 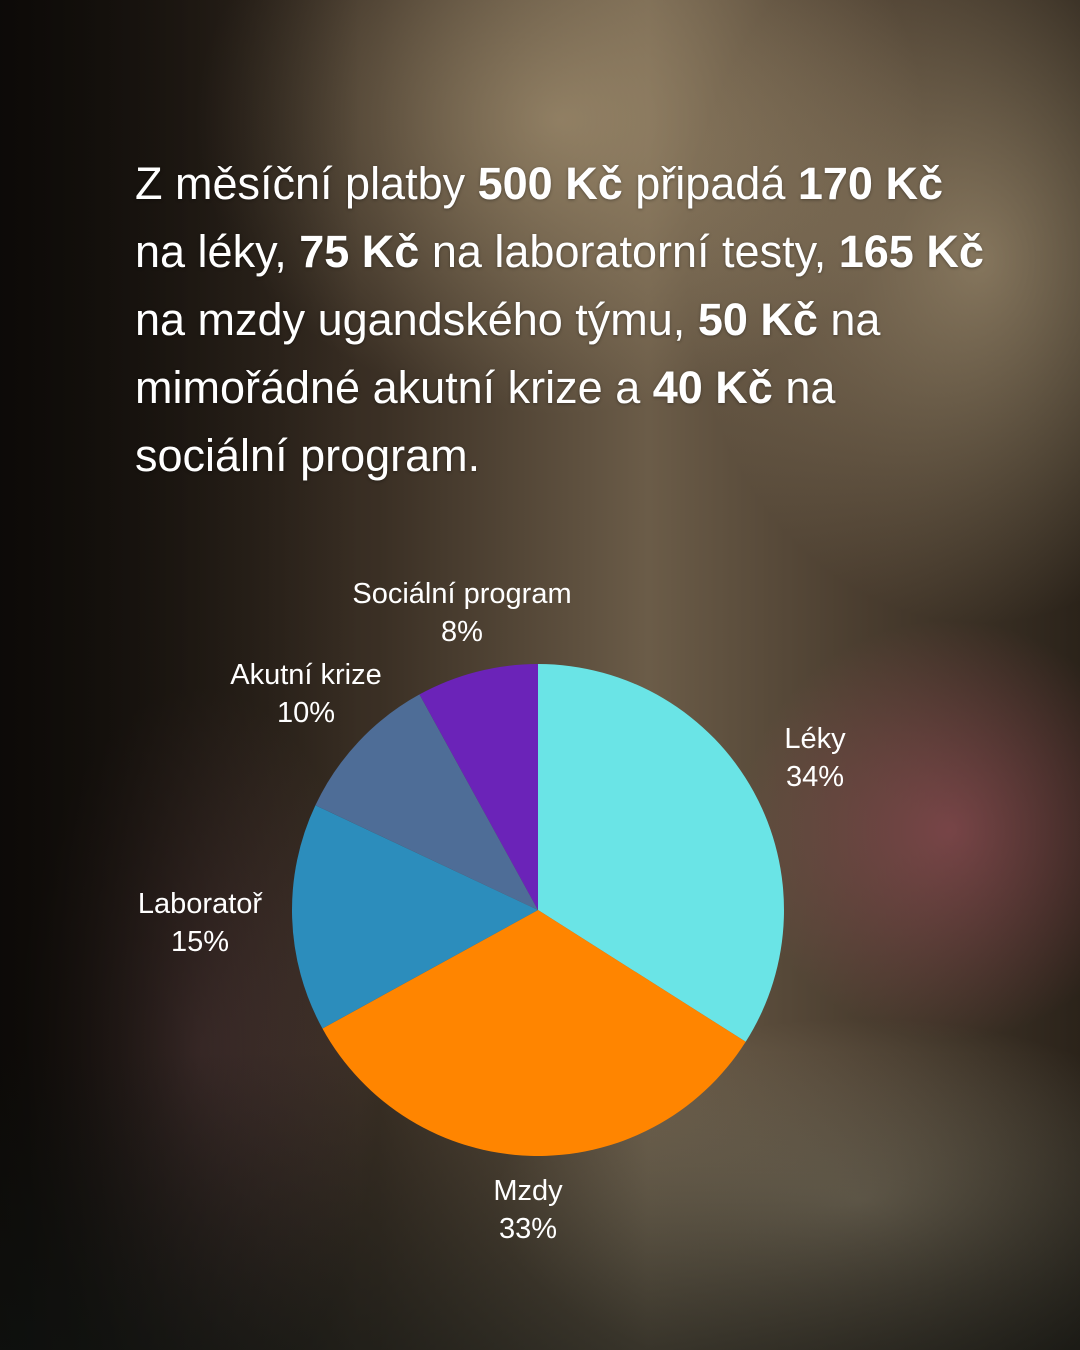 I want to click on pie-label-name: Akutní krize, so click(x=306, y=675).